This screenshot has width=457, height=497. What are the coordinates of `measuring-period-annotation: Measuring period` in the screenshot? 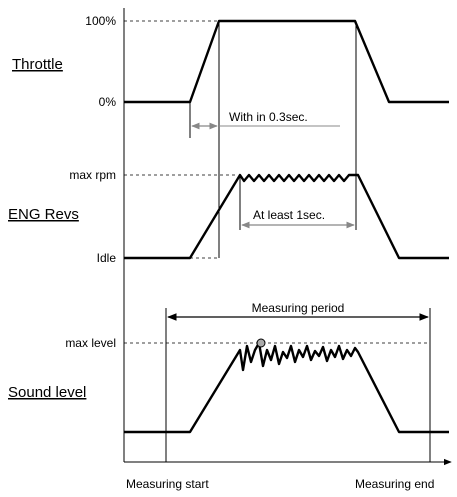 It's located at (298, 308).